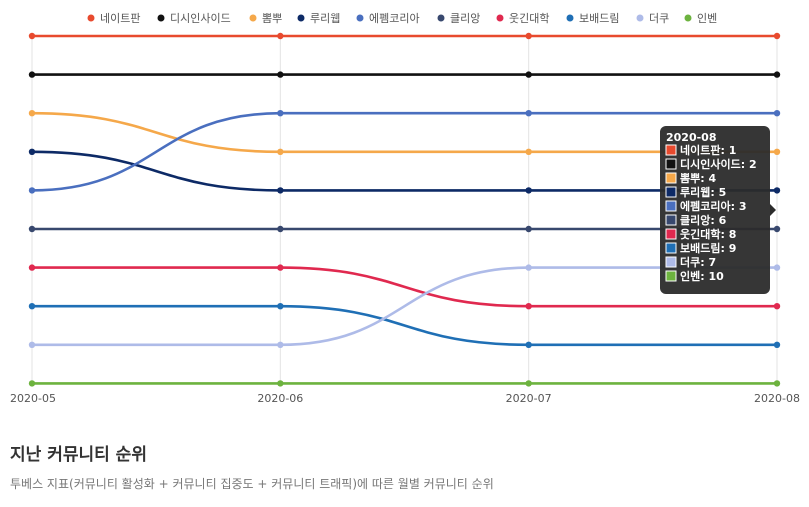 Image resolution: width=809 pixels, height=507 pixels. Describe the element at coordinates (691, 137) in the screenshot. I see `tooltip-title: 2020-08` at that location.